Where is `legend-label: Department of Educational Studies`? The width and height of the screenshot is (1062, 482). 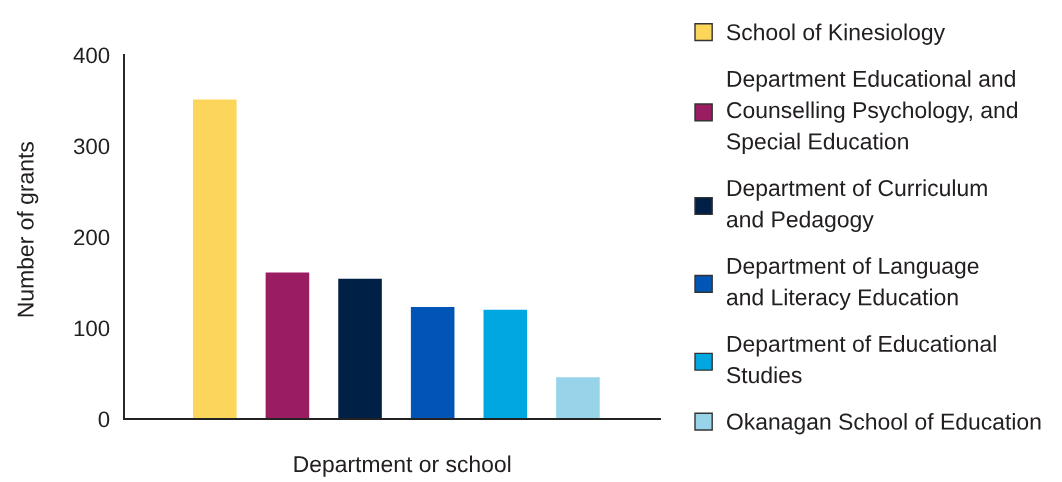 legend-label: Department of Educational Studies is located at coordinates (861, 359).